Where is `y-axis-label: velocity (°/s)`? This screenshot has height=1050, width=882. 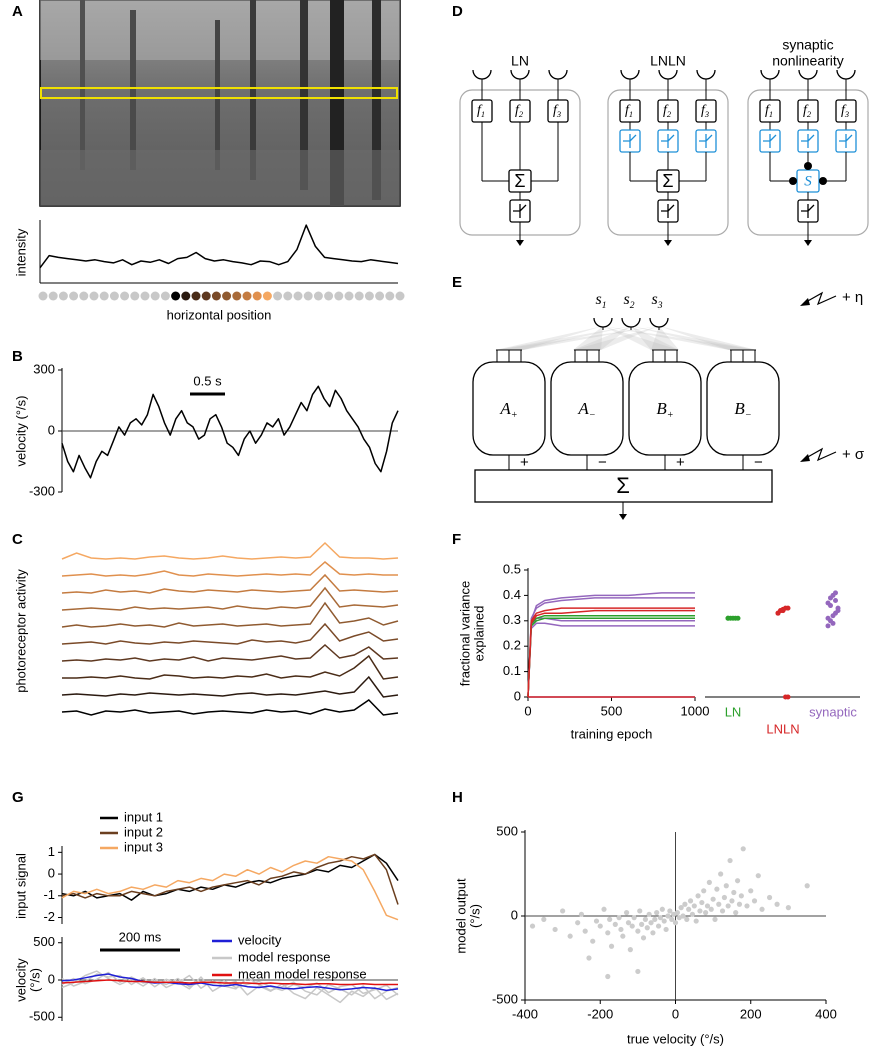 y-axis-label: velocity (°/s) is located at coordinates (20, 431).